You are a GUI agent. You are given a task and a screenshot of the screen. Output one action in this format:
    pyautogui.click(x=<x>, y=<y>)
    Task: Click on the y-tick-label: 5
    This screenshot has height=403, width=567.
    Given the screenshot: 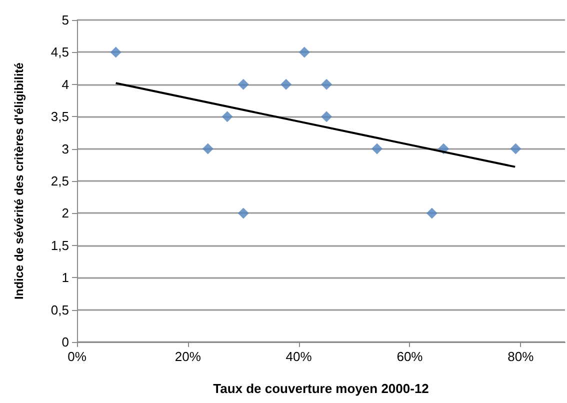 What is the action you would take?
    pyautogui.click(x=65, y=20)
    